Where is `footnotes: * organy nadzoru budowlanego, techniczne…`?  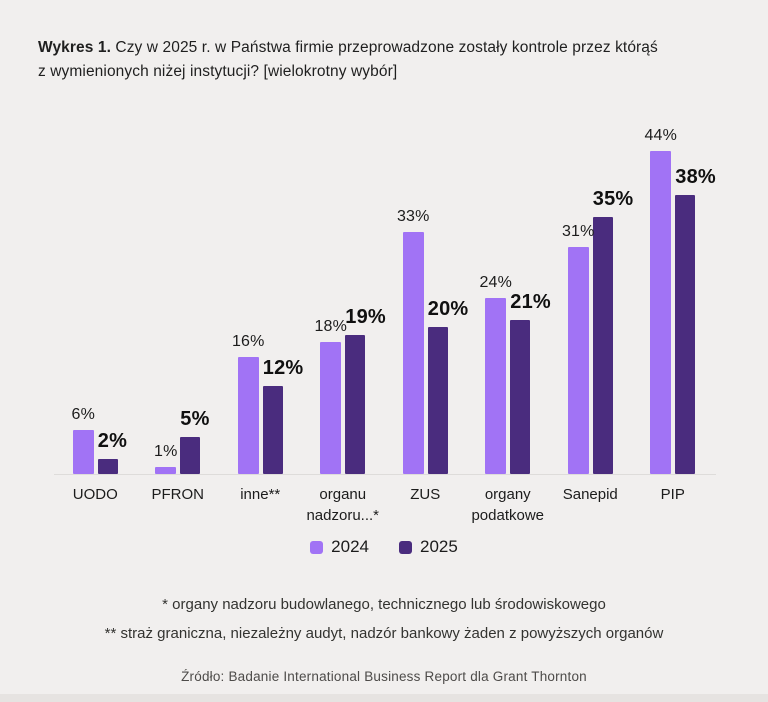
footnotes: * organy nadzoru budowlanego, techniczne… is located at coordinates (384, 619).